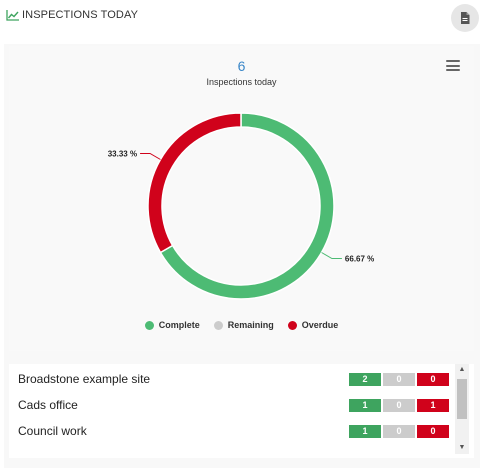 This screenshot has width=482, height=468. Describe the element at coordinates (250, 325) in the screenshot. I see `legend-label: Remaining` at that location.